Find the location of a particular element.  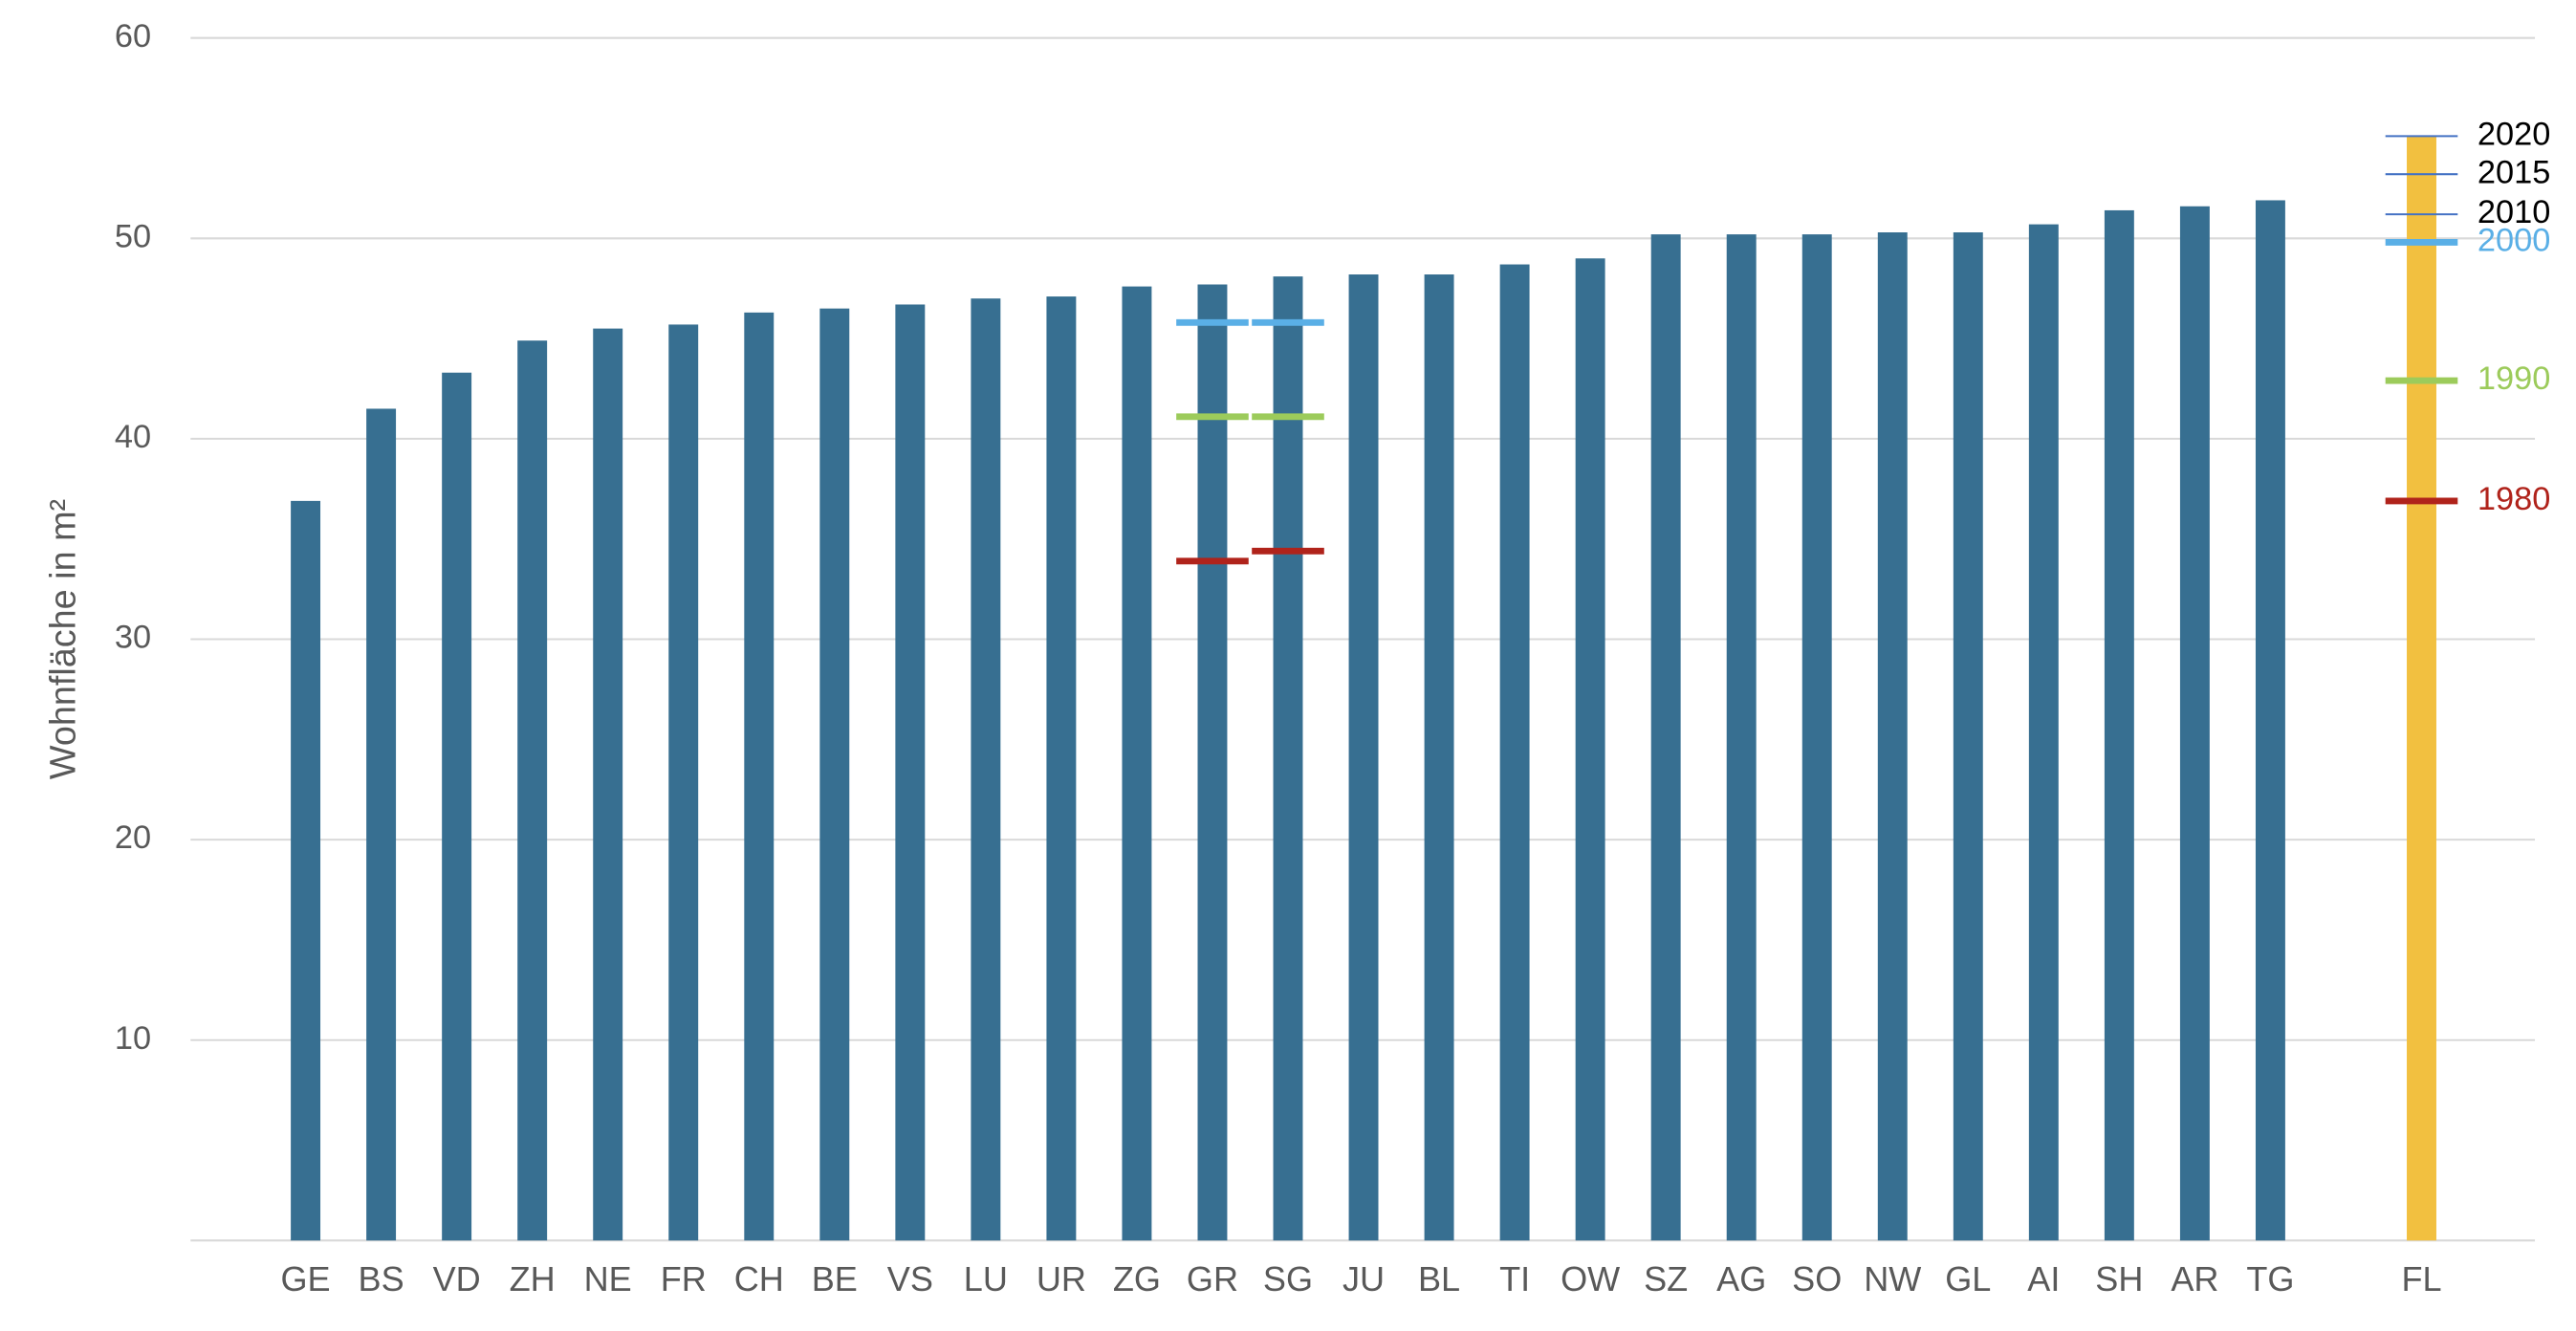

y-tick-label: 50 is located at coordinates (133, 236).